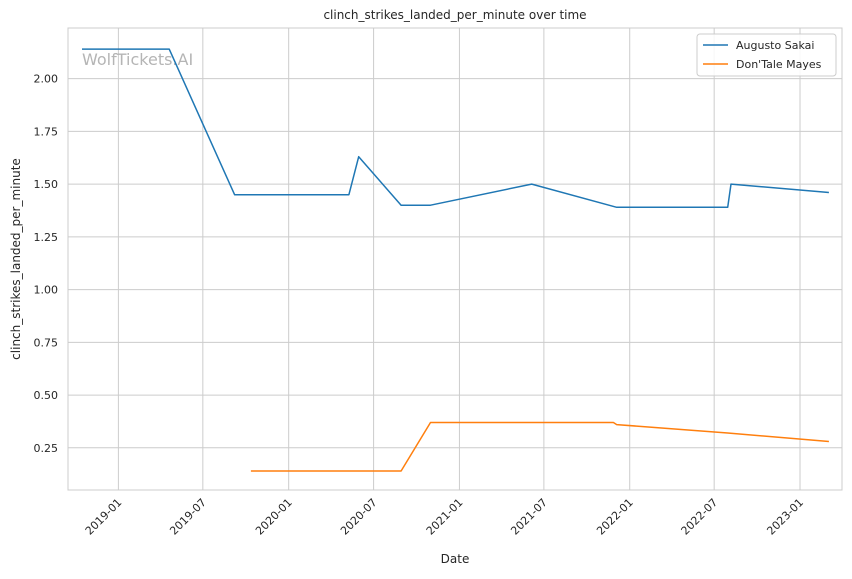 Image resolution: width=852 pixels, height=579 pixels. What do you see at coordinates (46, 131) in the screenshot?
I see `y-tick-label: 1.75` at bounding box center [46, 131].